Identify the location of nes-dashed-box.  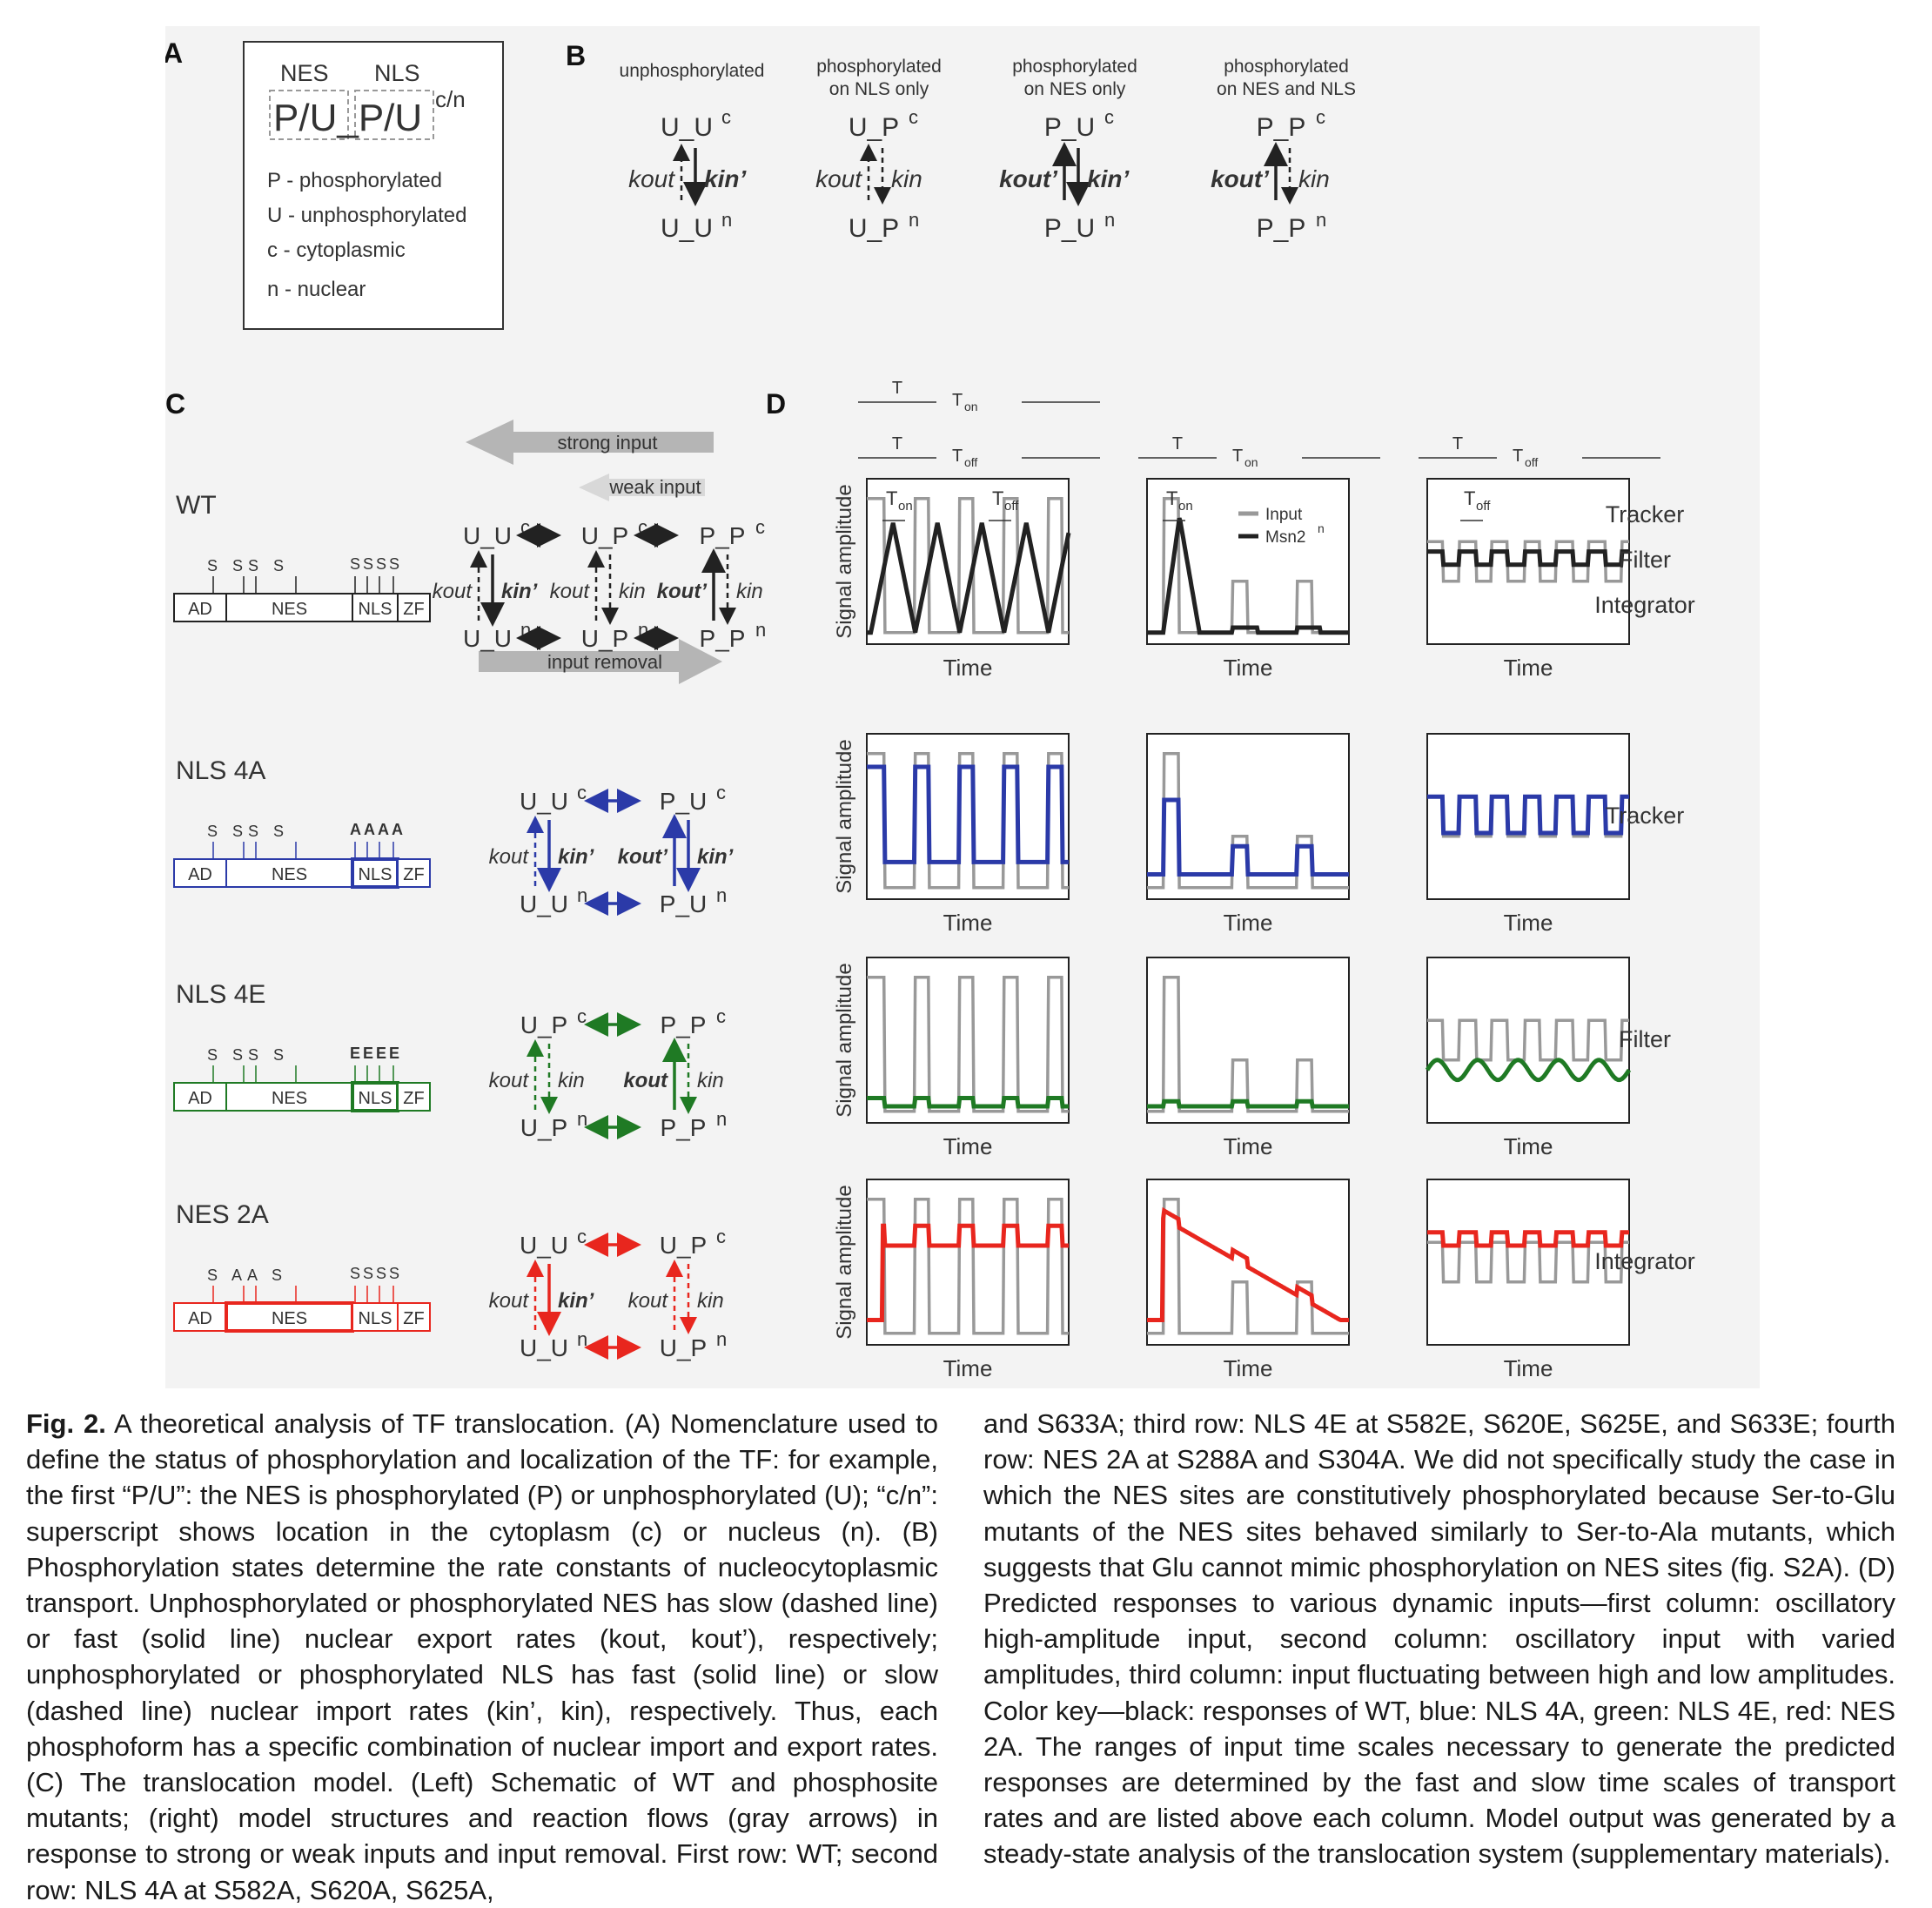
(309, 115).